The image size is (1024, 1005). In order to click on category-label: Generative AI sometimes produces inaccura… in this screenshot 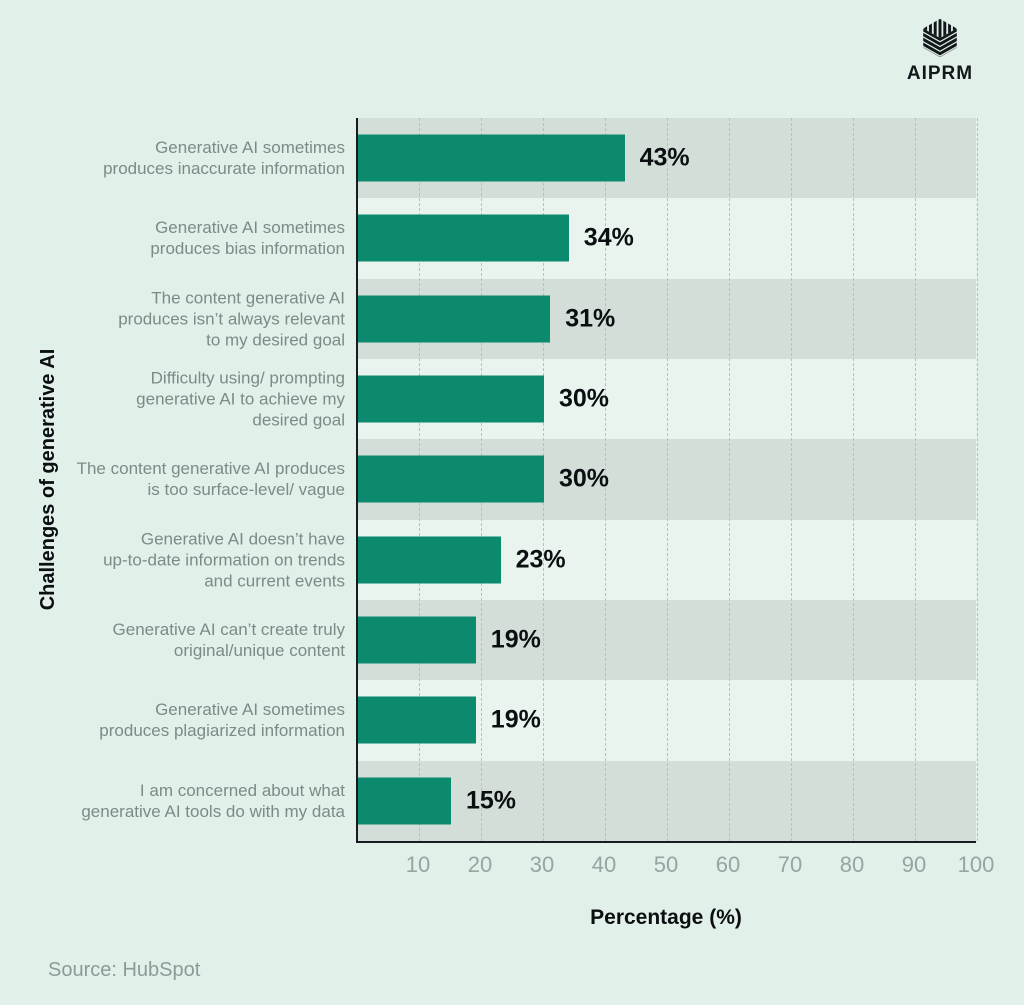, I will do `click(224, 158)`.